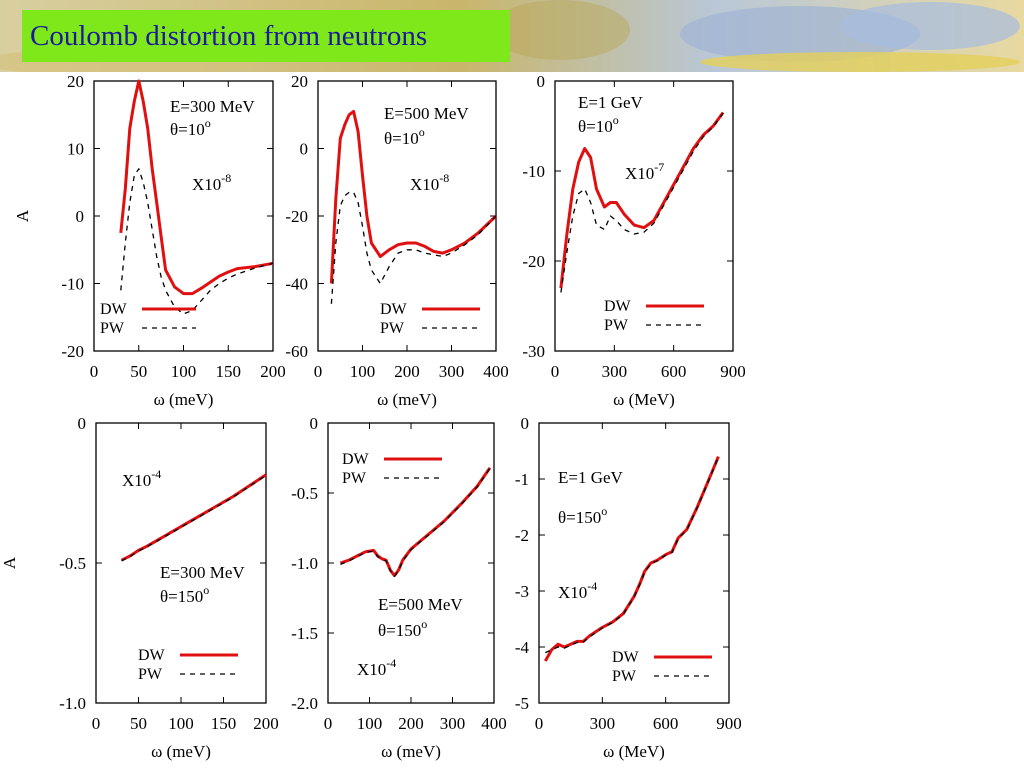 The width and height of the screenshot is (1024, 768). I want to click on y-tick-label: 20, so click(75, 81).